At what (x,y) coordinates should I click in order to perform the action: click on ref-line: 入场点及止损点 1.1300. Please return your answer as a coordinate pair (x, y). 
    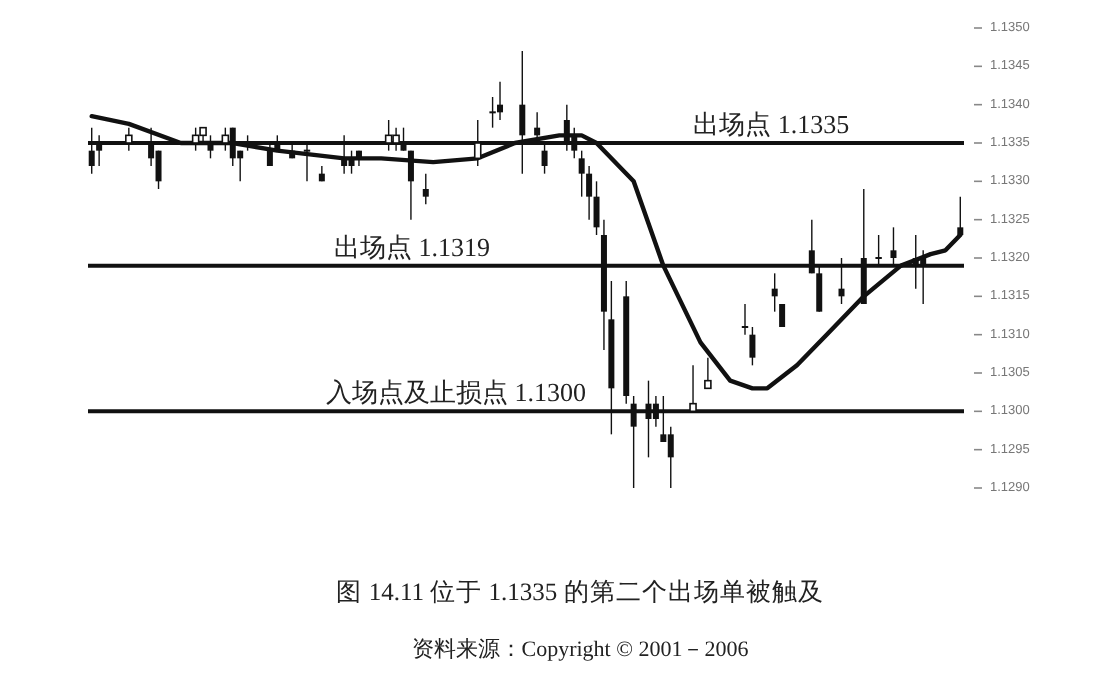
    Looking at the image, I should click on (526, 395).